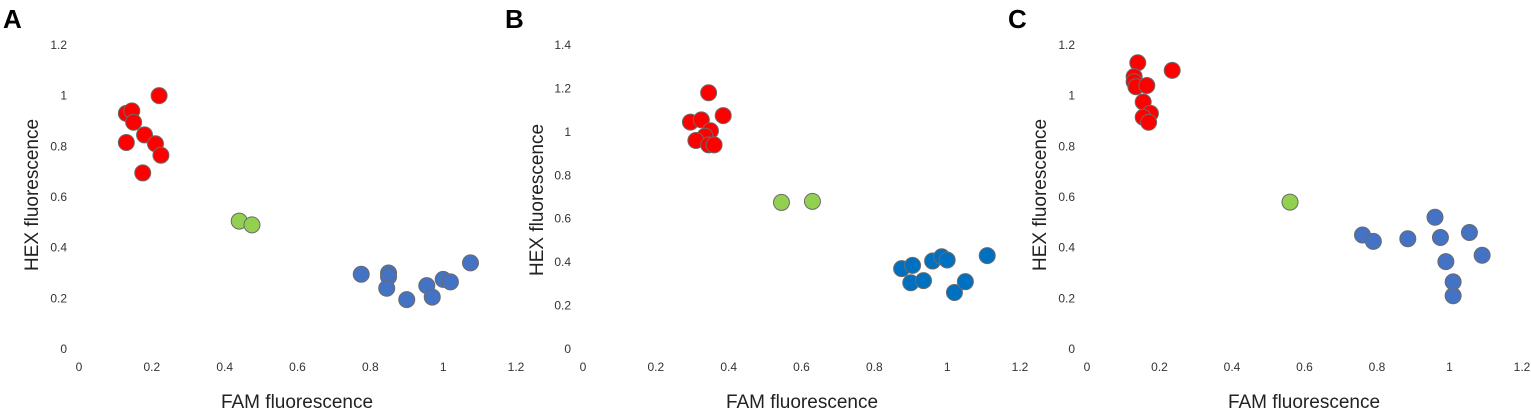 The image size is (1531, 410). What do you see at coordinates (562, 45) in the screenshot?
I see `y-tick-label: 1.4` at bounding box center [562, 45].